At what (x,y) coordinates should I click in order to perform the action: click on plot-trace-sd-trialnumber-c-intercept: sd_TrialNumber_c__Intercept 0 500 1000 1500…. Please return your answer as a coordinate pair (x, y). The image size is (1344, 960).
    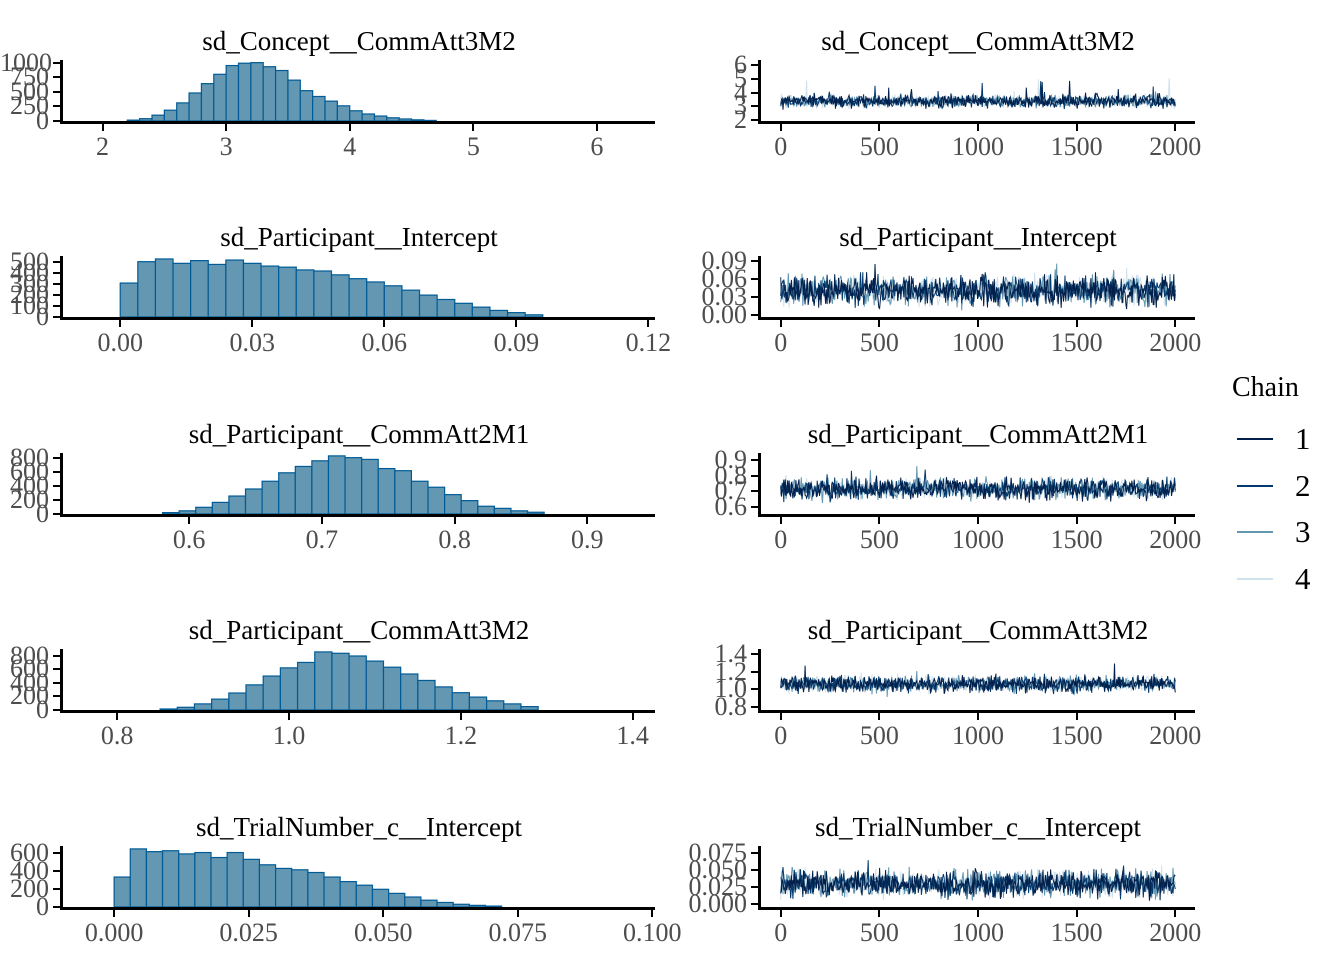
    Looking at the image, I should click on (942, 883).